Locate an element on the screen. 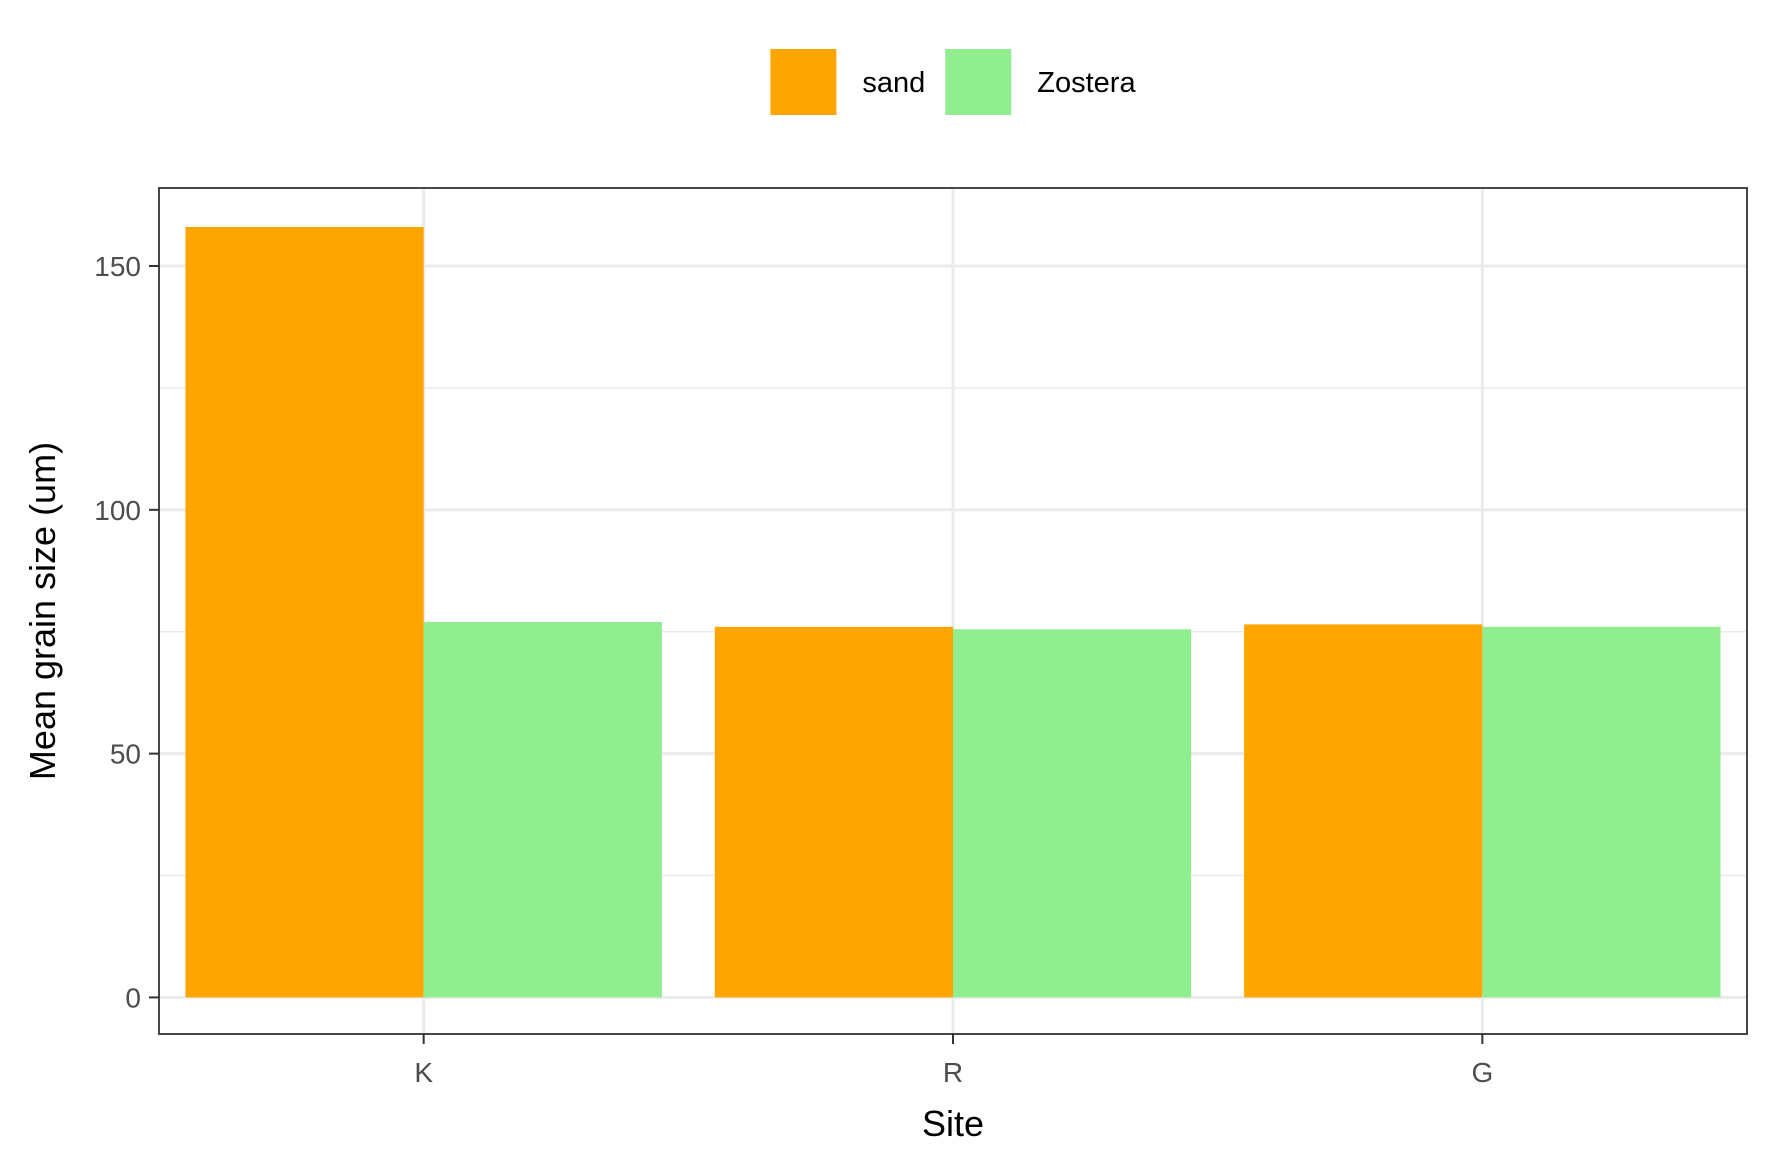 This screenshot has height=1171, width=1771. x-tick-label: K is located at coordinates (423, 1072).